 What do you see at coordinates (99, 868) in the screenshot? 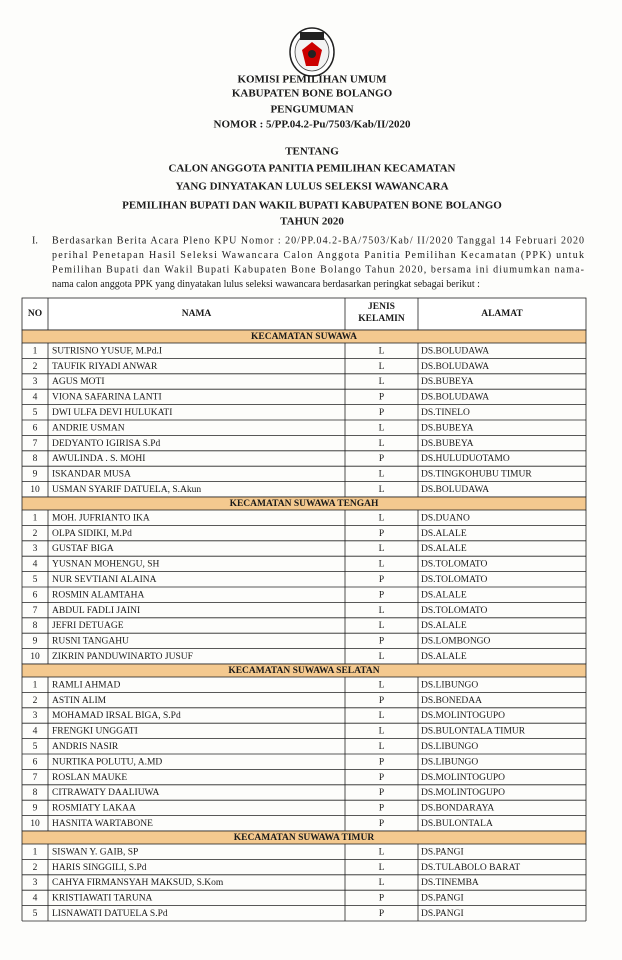
I see `row-name: HARIS SINGGILI, S.Pd` at bounding box center [99, 868].